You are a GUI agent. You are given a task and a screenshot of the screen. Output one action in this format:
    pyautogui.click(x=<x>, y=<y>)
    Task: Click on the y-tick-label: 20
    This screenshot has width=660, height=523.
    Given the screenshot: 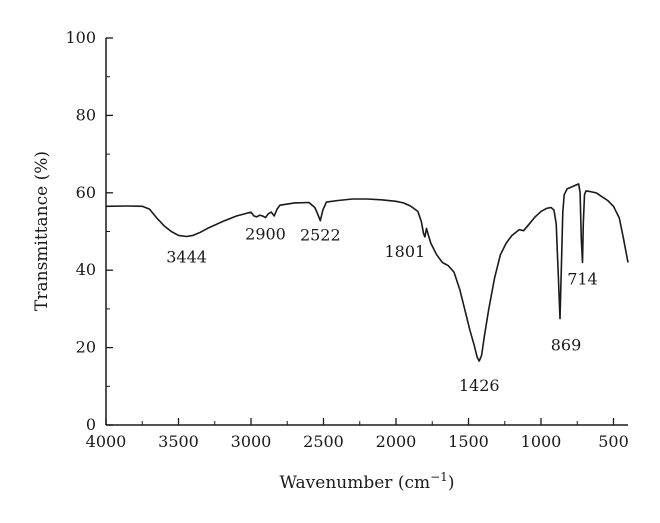 What is the action you would take?
    pyautogui.click(x=86, y=347)
    